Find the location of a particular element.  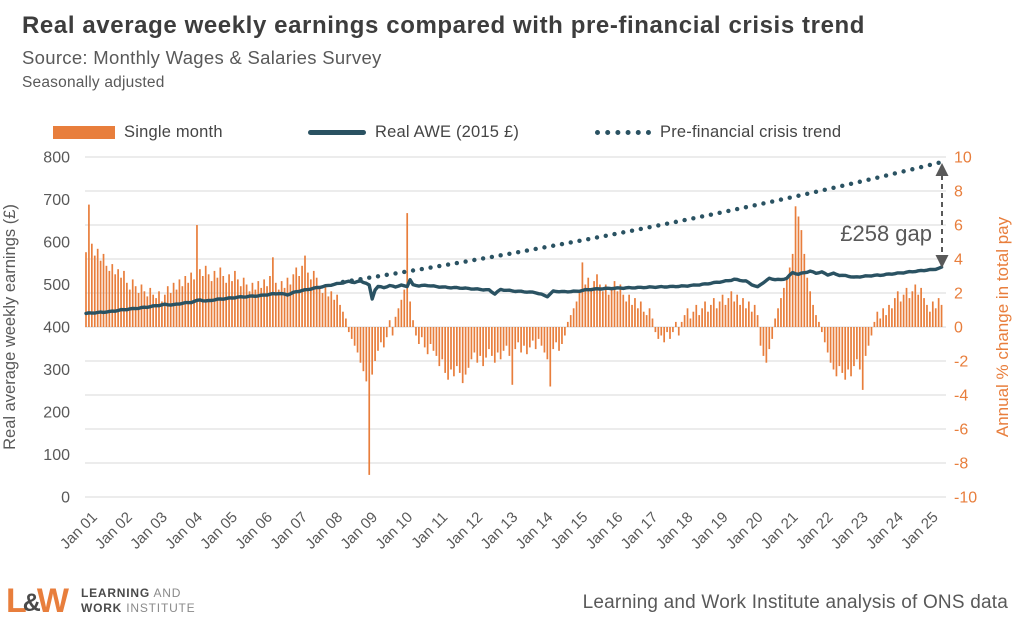

right-tick-label: 8 is located at coordinates (958, 192).